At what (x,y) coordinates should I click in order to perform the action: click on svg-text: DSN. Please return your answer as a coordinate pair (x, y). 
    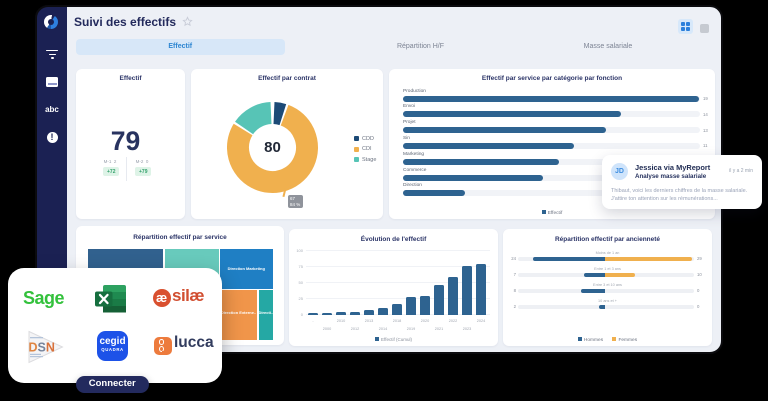
    Looking at the image, I should click on (42, 348).